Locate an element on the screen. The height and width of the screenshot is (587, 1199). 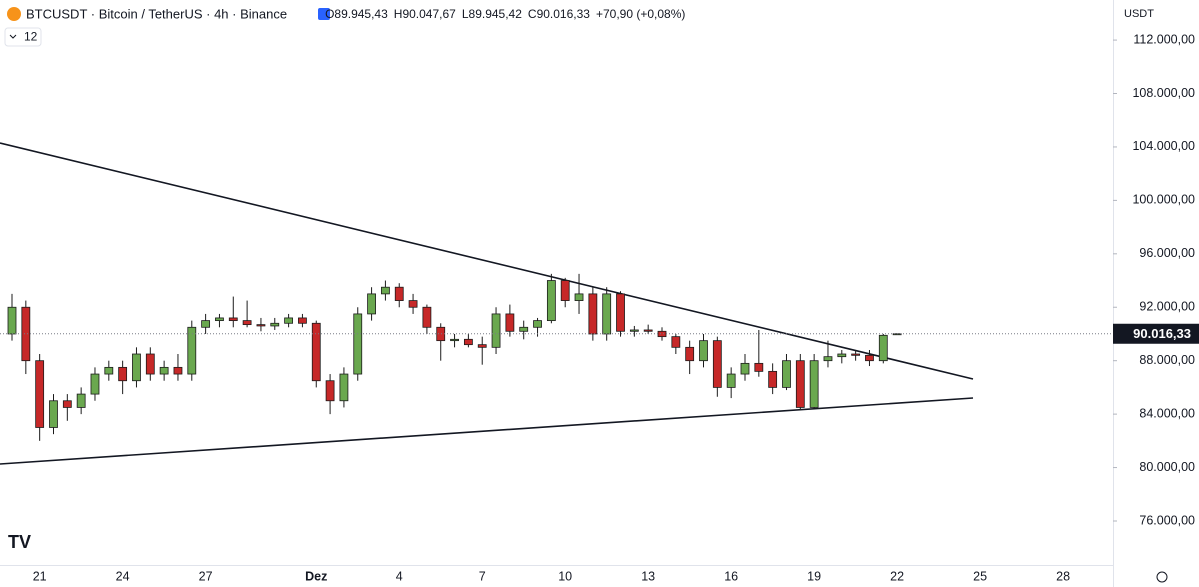
y-tick-label: 100.000,00 is located at coordinates (1163, 200).